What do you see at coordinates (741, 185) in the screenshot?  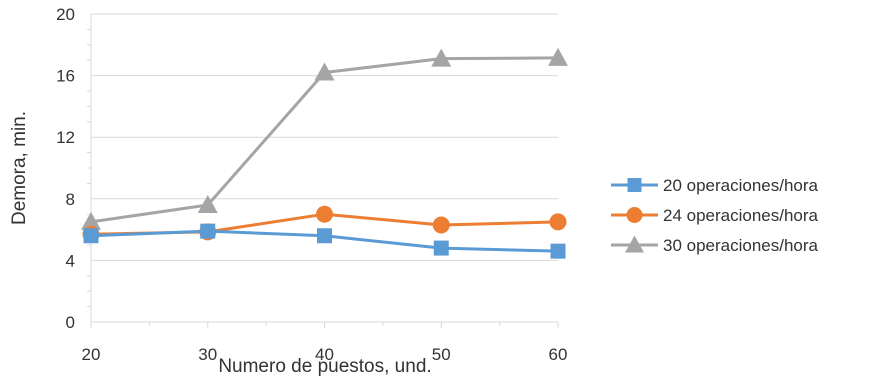 I see `legend-label-1: 20 operaciones/hora` at bounding box center [741, 185].